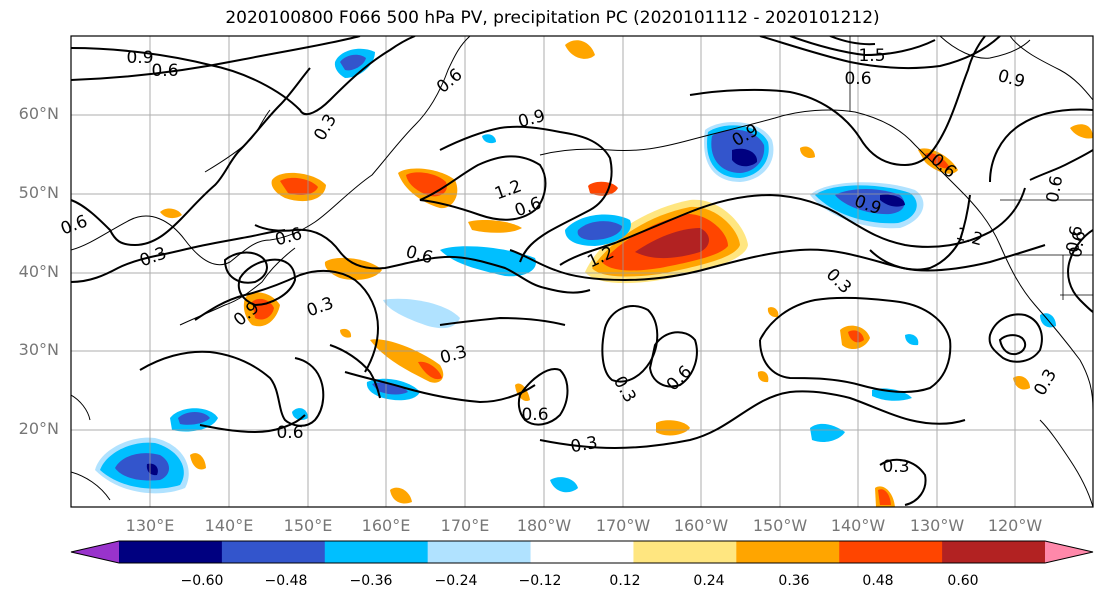  I want to click on lat-tick-label: 40°N, so click(38, 271).